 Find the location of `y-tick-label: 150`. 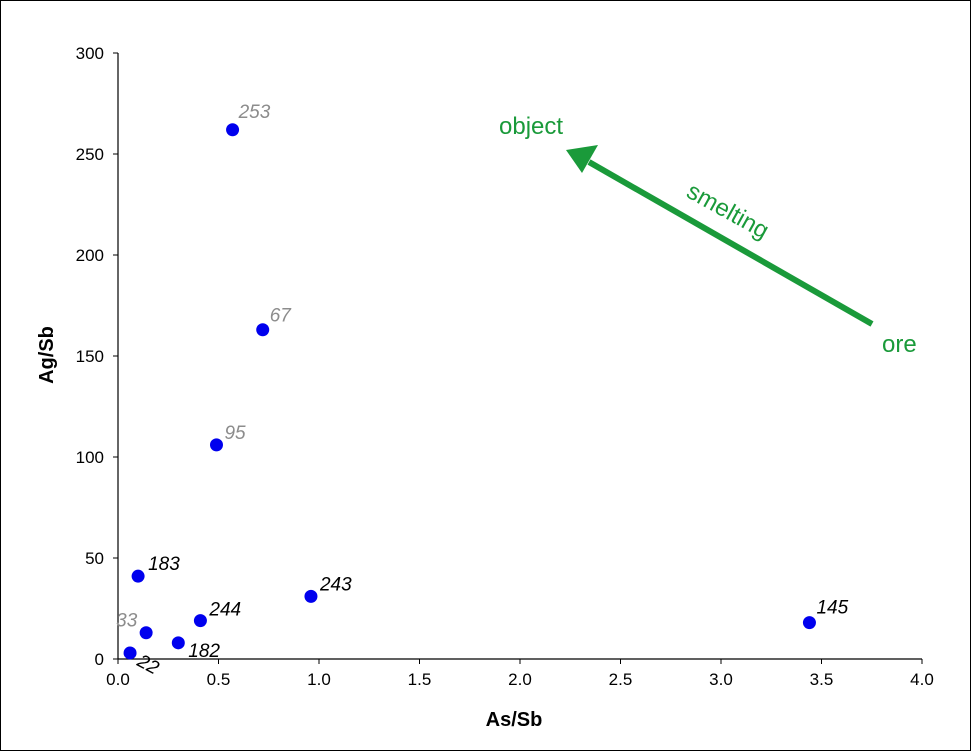

y-tick-label: 150 is located at coordinates (90, 356).